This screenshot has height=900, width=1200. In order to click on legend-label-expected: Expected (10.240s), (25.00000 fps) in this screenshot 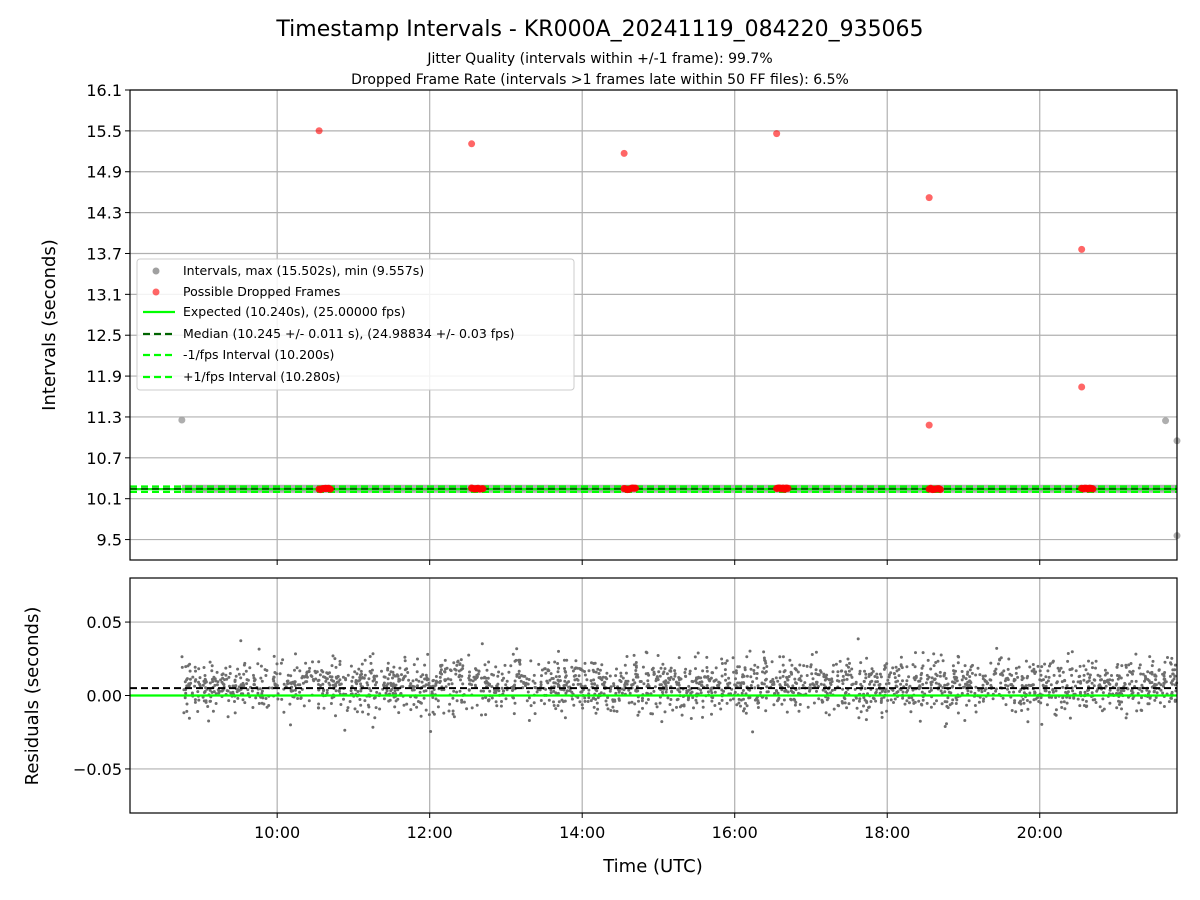, I will do `click(294, 311)`.